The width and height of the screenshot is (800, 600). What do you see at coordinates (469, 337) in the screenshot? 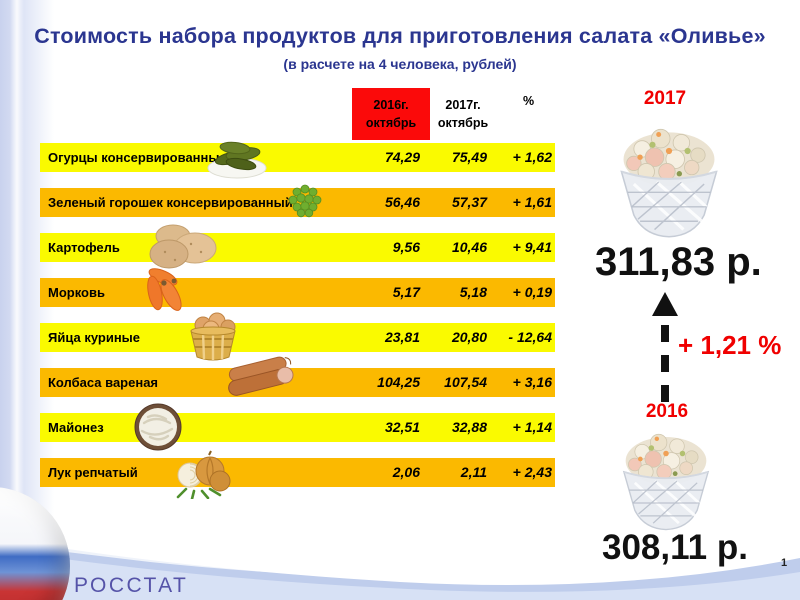
I see `value-2017: 20,80` at bounding box center [469, 337].